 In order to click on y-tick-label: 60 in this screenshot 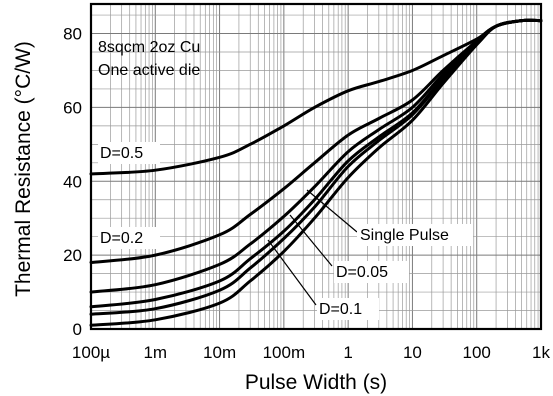, I will do `click(72, 107)`.